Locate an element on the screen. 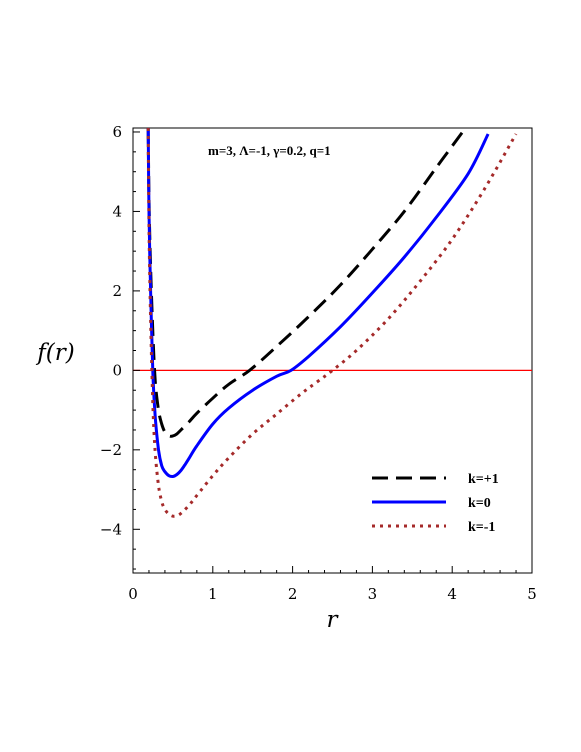 The width and height of the screenshot is (581, 752). x-tick-label: 3 is located at coordinates (373, 594).